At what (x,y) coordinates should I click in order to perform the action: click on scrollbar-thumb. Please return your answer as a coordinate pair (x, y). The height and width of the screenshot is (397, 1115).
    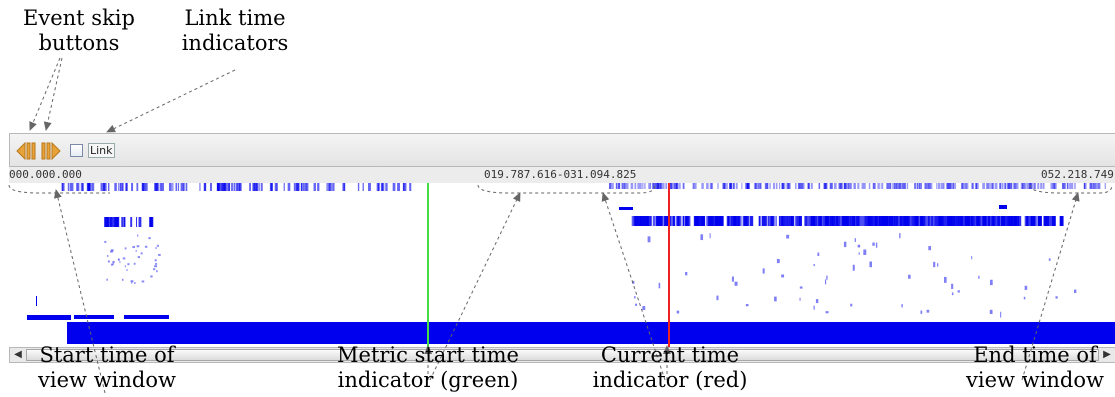
    Looking at the image, I should click on (562, 355).